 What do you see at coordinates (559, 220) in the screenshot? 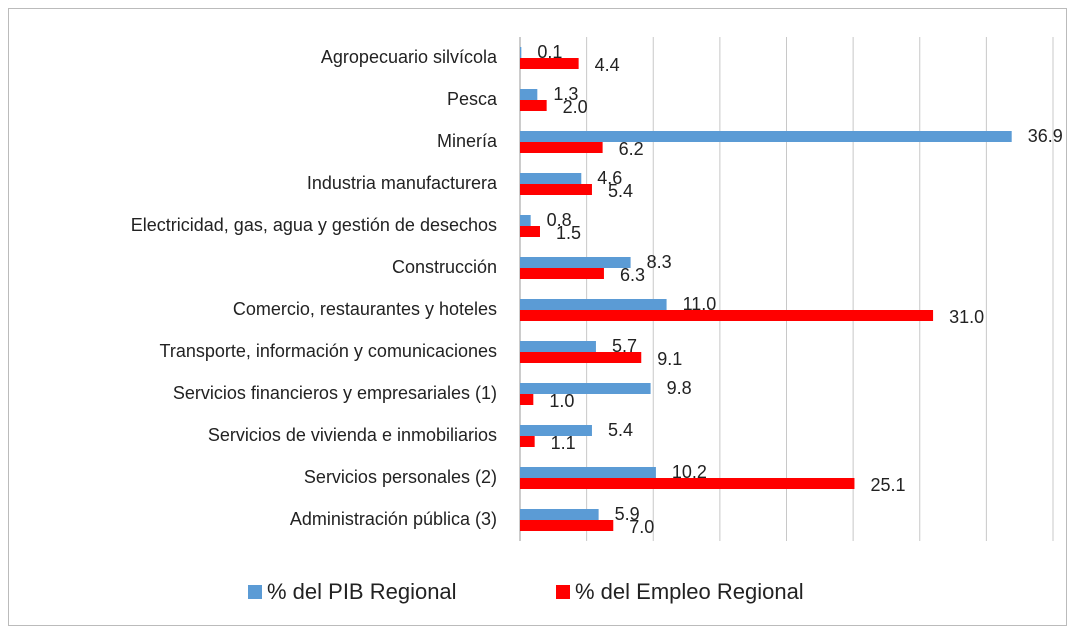
I see `value-label: 0.8` at bounding box center [559, 220].